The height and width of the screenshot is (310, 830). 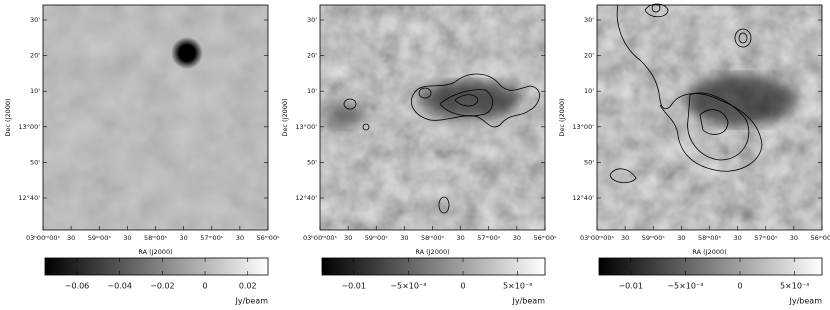 What do you see at coordinates (162, 286) in the screenshot?
I see `colorbar-tick-label: −0.02` at bounding box center [162, 286].